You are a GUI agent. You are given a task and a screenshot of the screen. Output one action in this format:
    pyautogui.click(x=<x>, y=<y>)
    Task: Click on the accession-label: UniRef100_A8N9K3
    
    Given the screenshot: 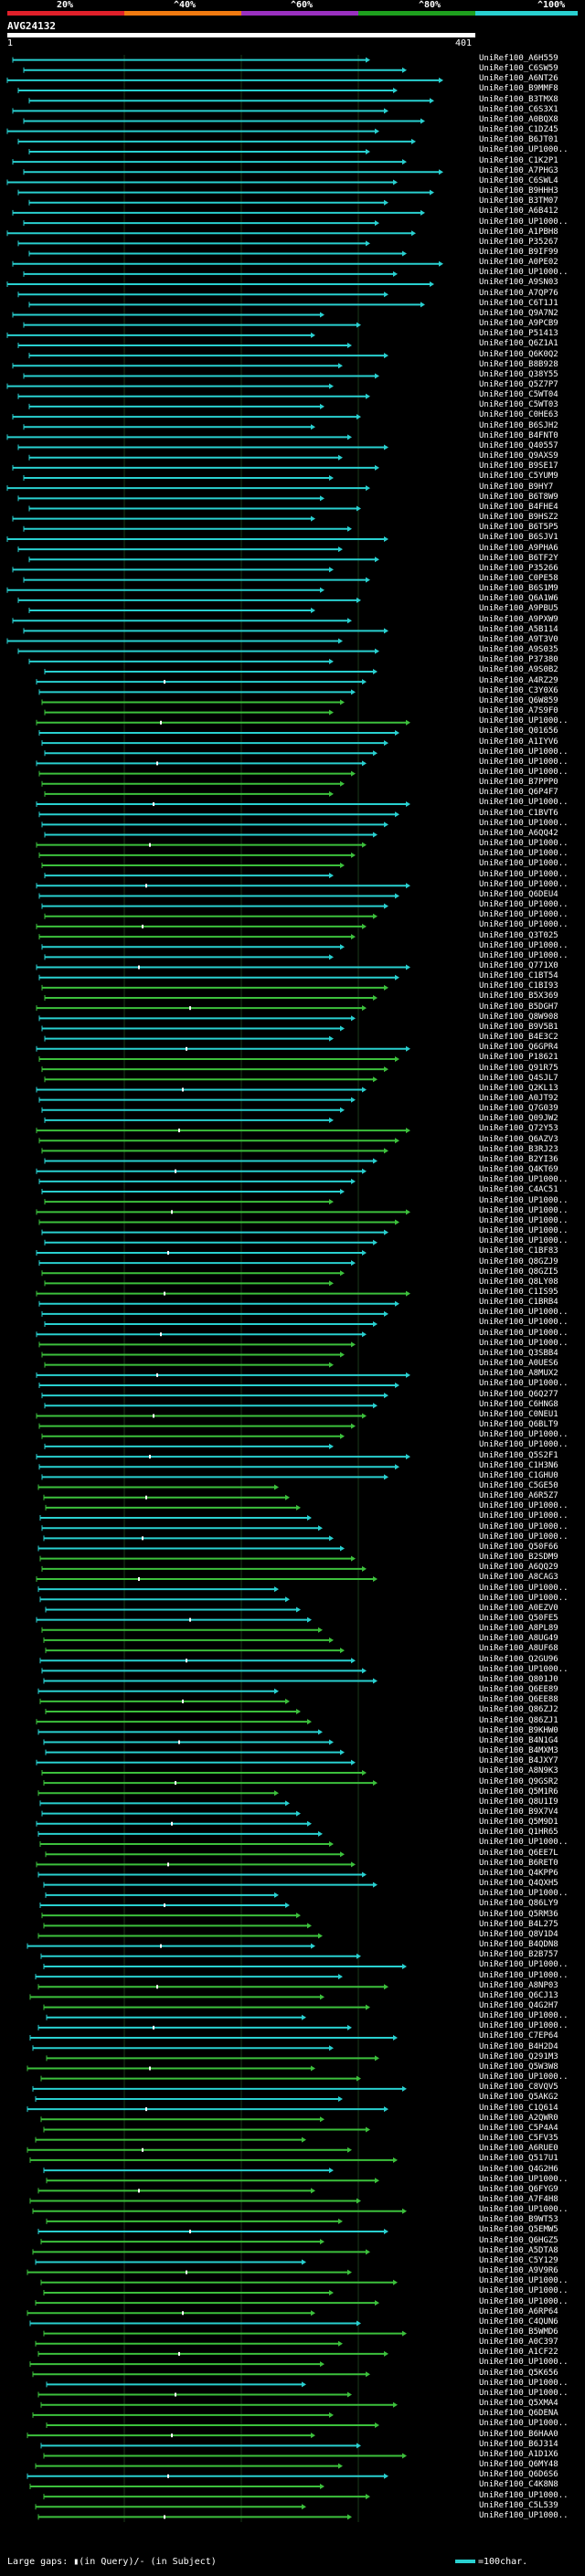 What is the action you would take?
    pyautogui.click(x=518, y=1771)
    